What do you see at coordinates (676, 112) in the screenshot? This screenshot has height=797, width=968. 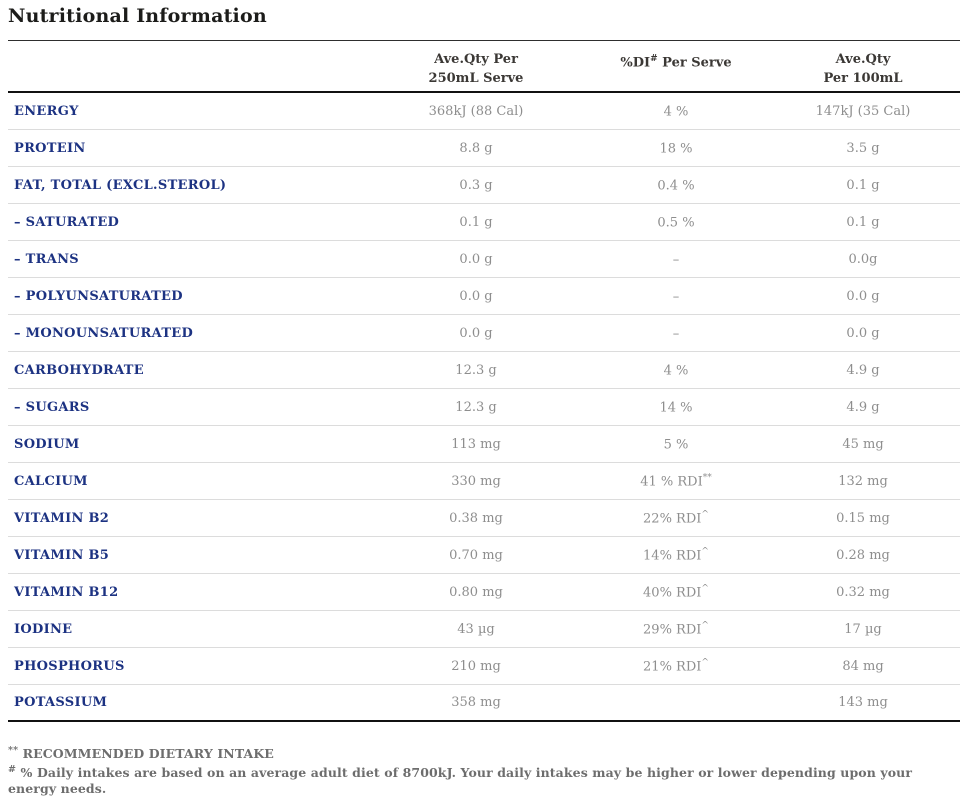 I see `di-text: 4 %` at bounding box center [676, 112].